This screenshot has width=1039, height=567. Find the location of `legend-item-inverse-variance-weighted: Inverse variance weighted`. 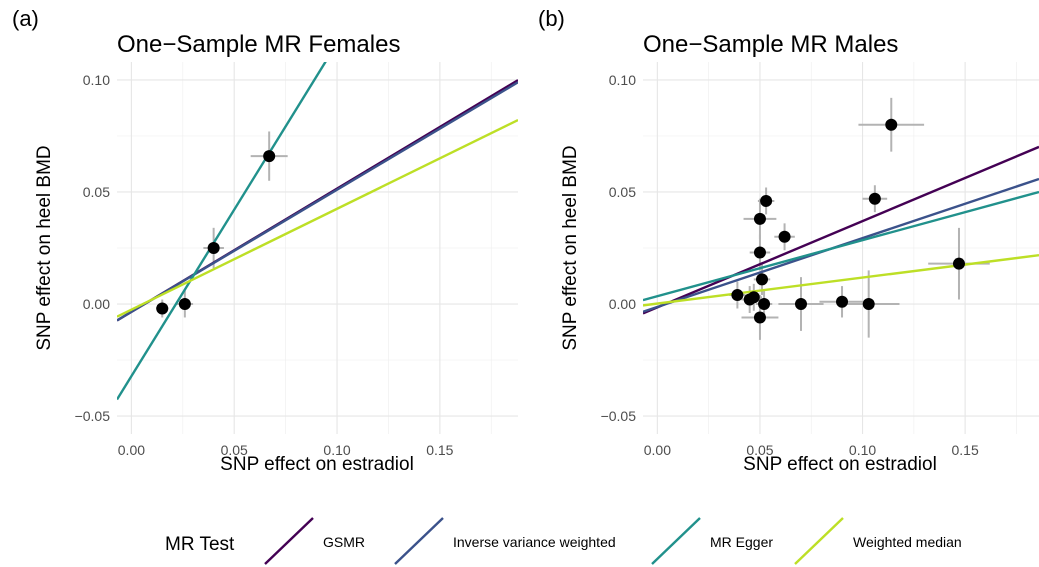

legend-item-inverse-variance-weighted: Inverse variance weighted is located at coordinates (505, 541).